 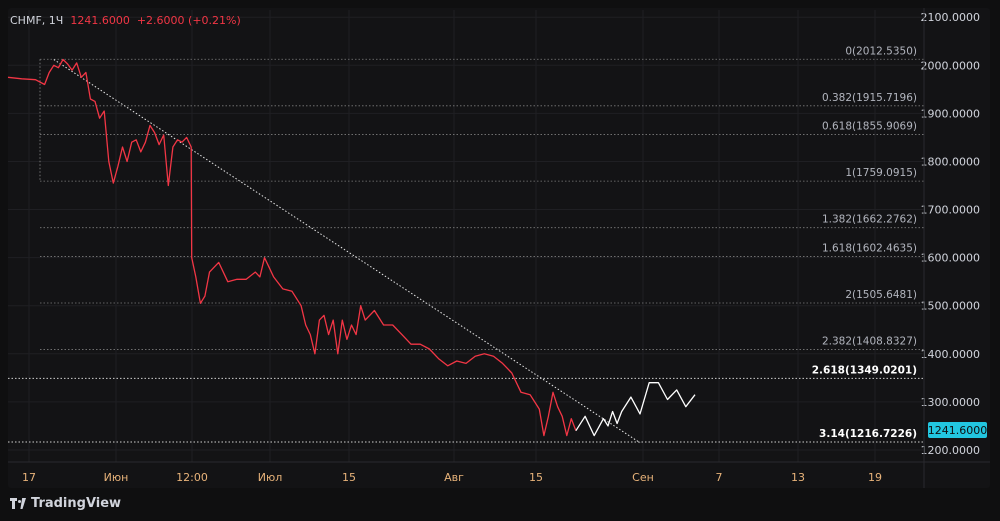 I want to click on x-tick-label: Июн, so click(x=116, y=477).